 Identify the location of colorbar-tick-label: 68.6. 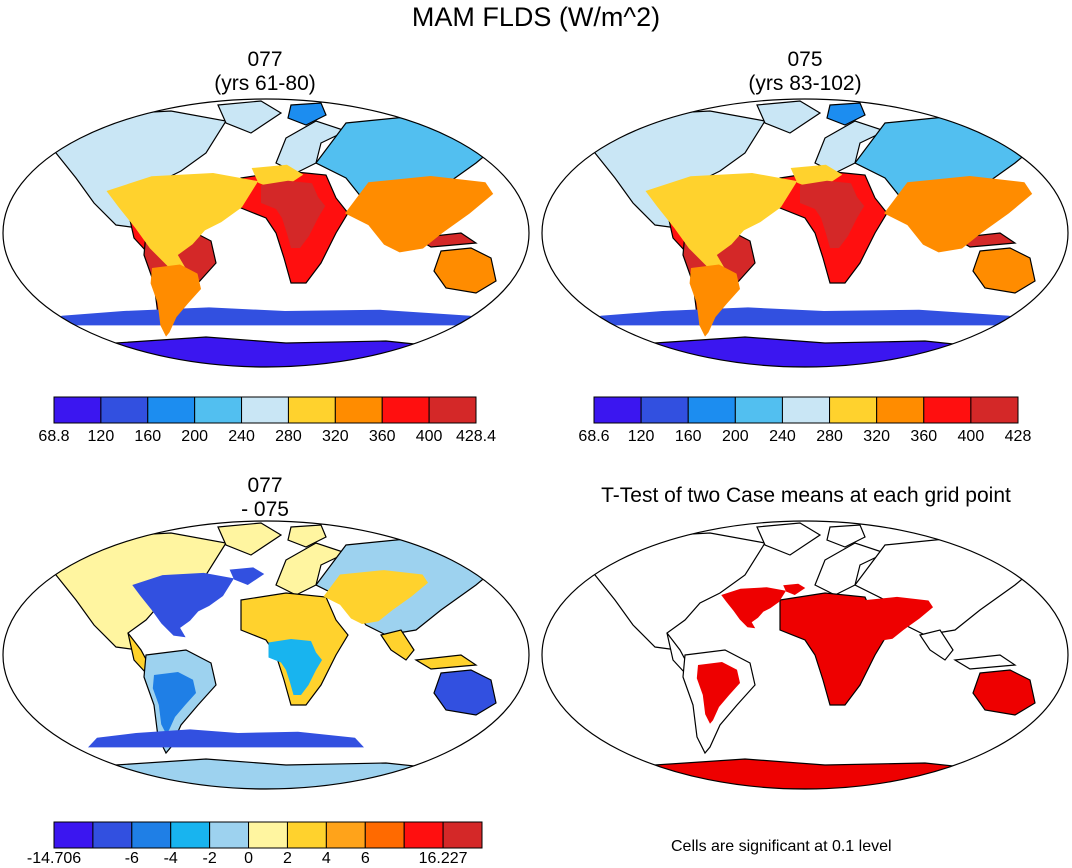
(594, 436).